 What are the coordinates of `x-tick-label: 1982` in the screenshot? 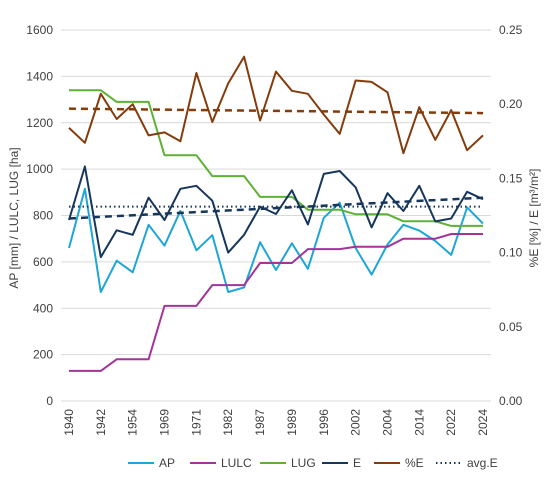 It's located at (228, 422).